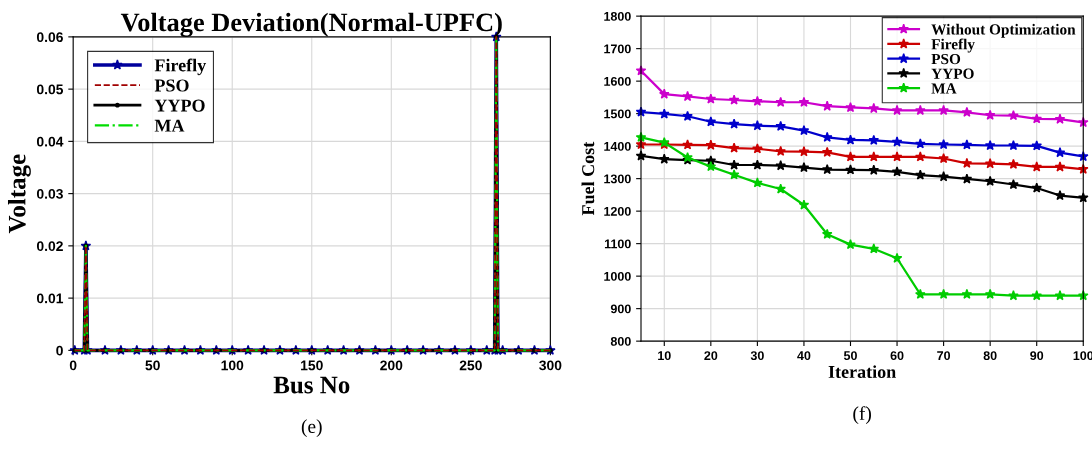 The width and height of the screenshot is (1092, 461). I want to click on x-tick-label: 80, so click(990, 356).